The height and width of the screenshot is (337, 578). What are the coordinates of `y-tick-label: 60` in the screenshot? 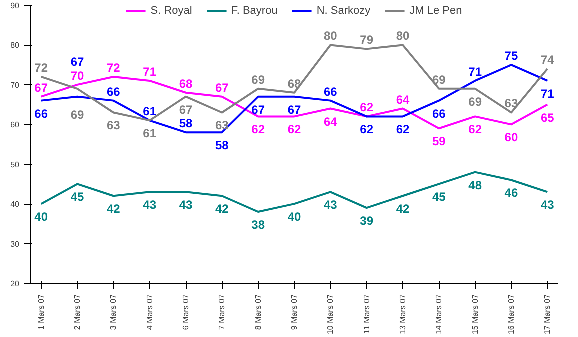 It's located at (15, 125).